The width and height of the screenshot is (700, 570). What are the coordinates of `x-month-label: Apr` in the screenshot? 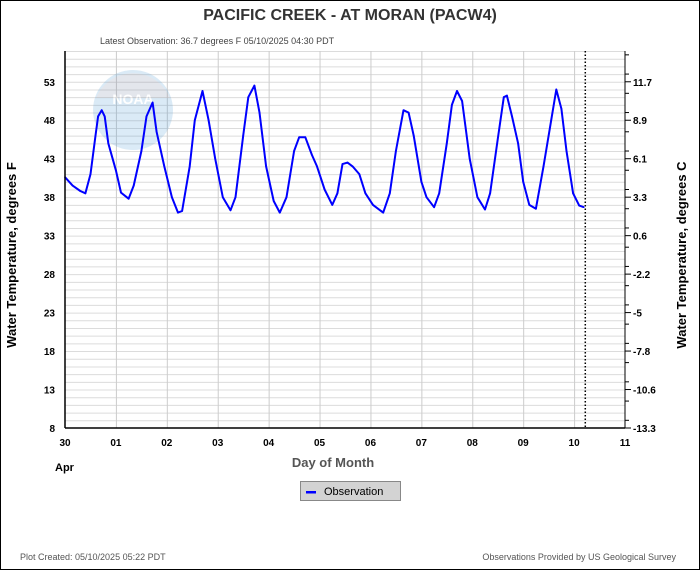 It's located at (65, 468).